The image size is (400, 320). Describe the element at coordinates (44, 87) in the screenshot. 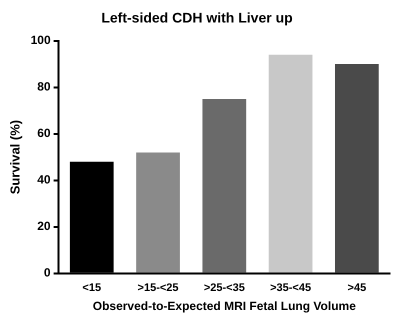

I see `y-tick-label: 80` at that location.